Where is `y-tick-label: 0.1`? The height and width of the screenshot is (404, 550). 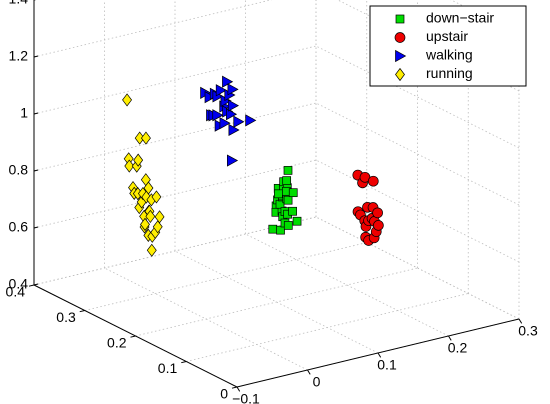
y-tick-label: 0.1 is located at coordinates (168, 368).